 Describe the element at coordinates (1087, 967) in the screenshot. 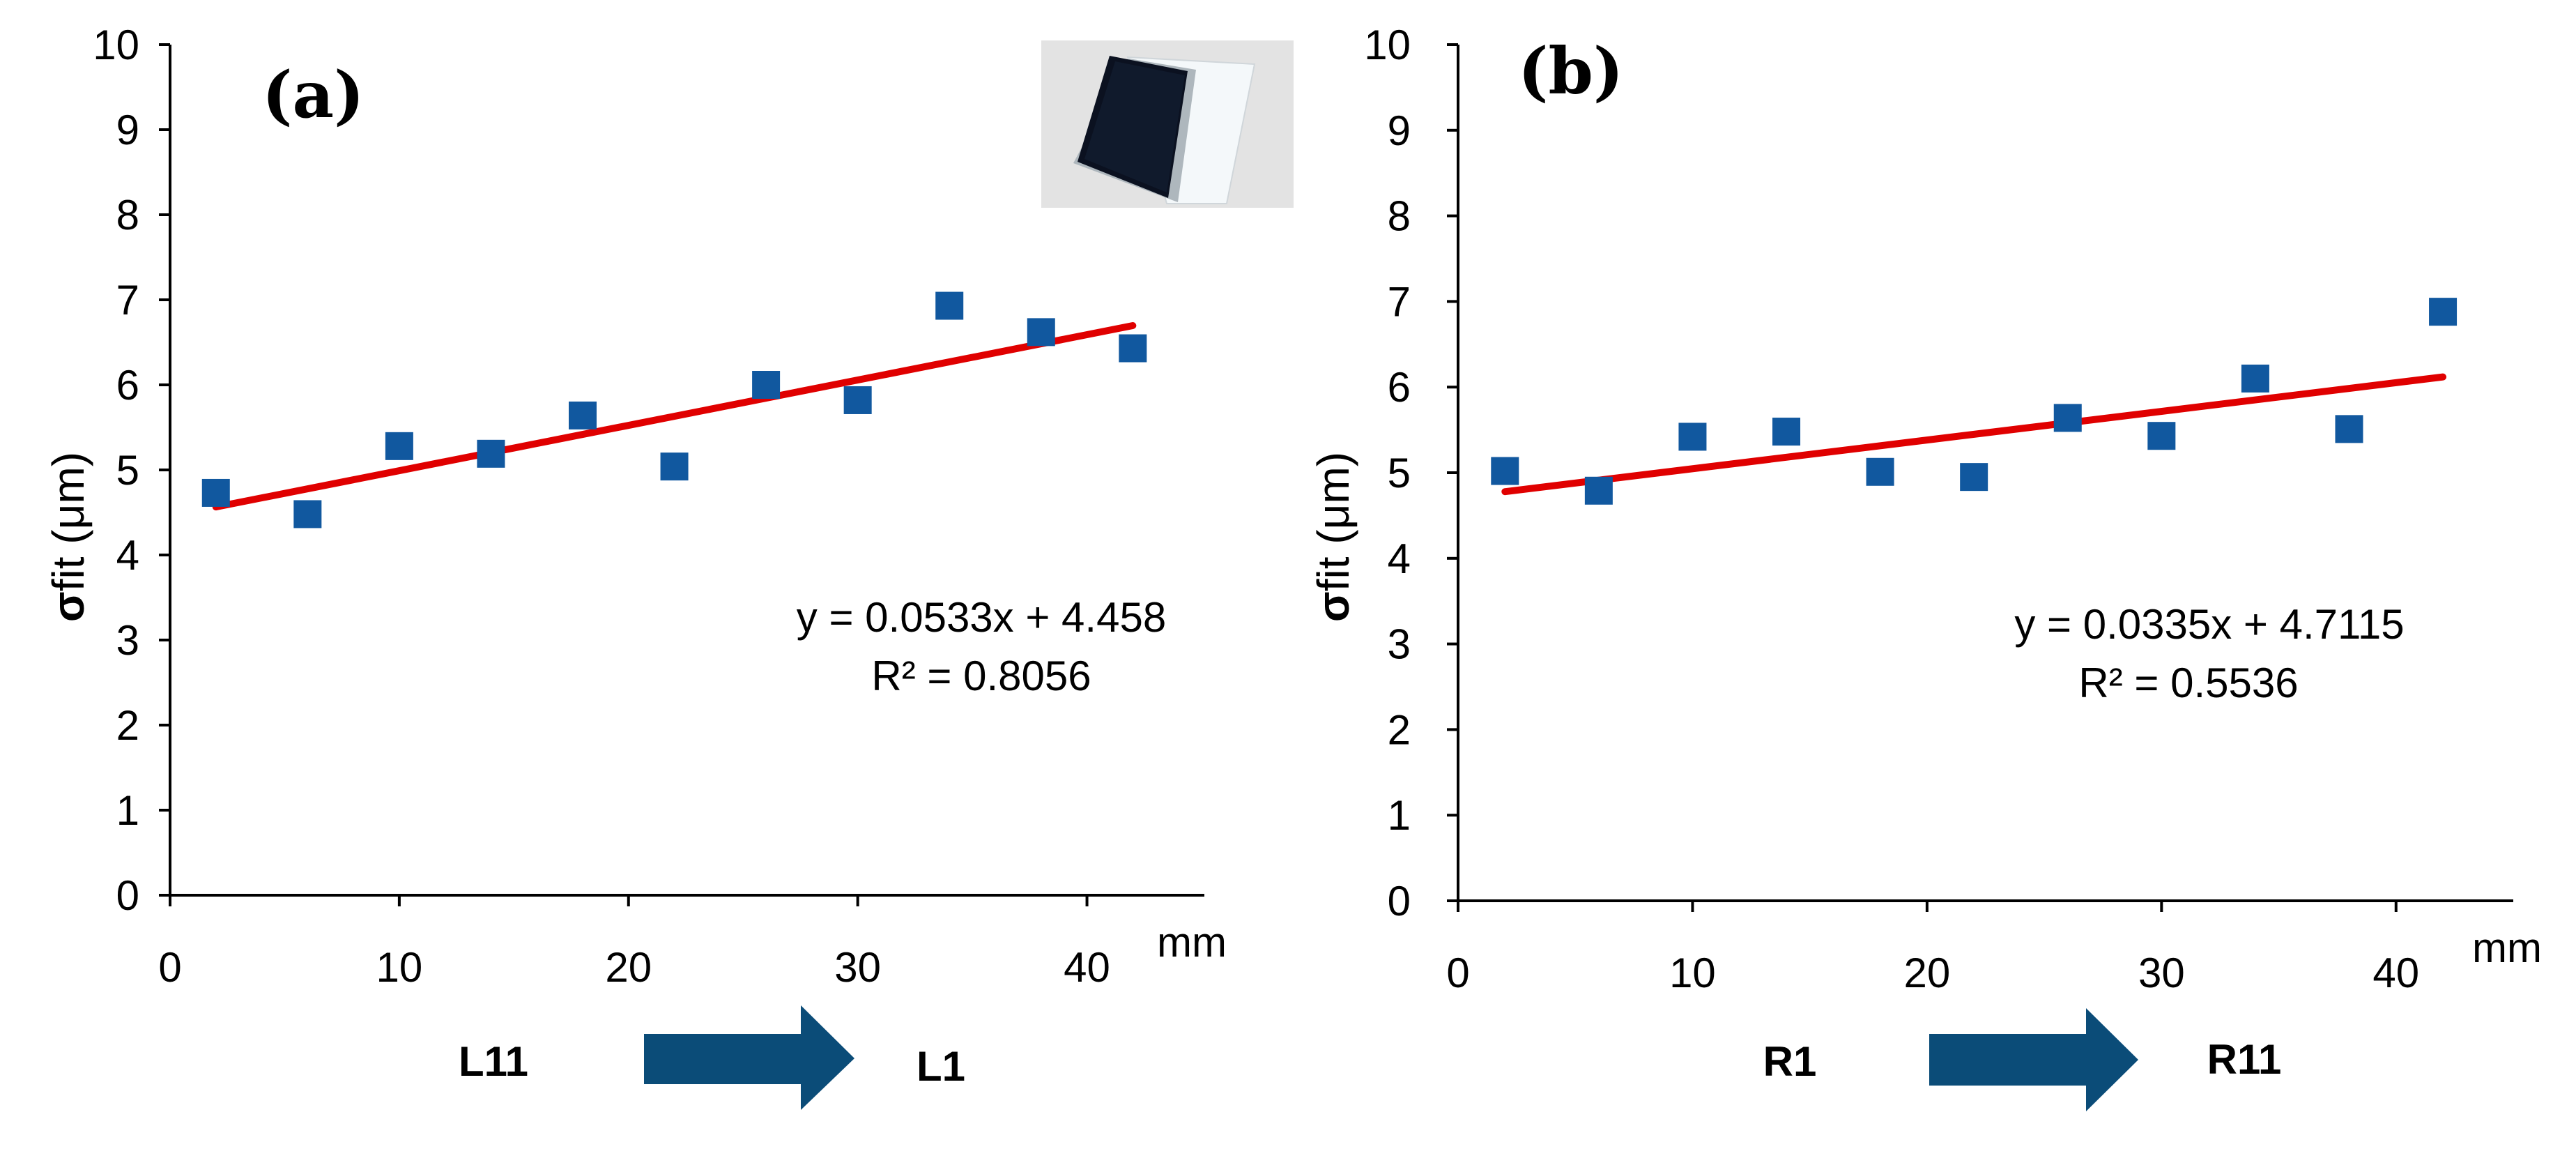

I see `panel-a-x-tick-label: 40` at that location.